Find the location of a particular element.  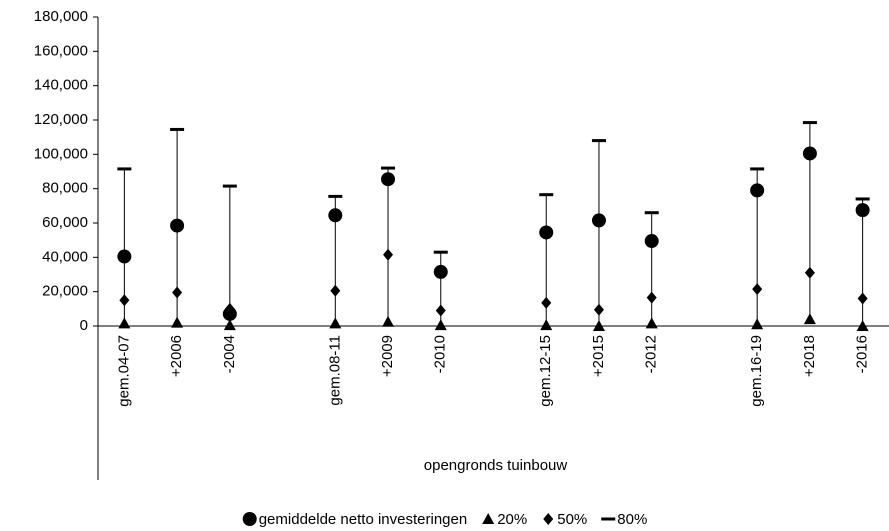

x-axis-label: opengronds tuinbouw is located at coordinates (496, 465).